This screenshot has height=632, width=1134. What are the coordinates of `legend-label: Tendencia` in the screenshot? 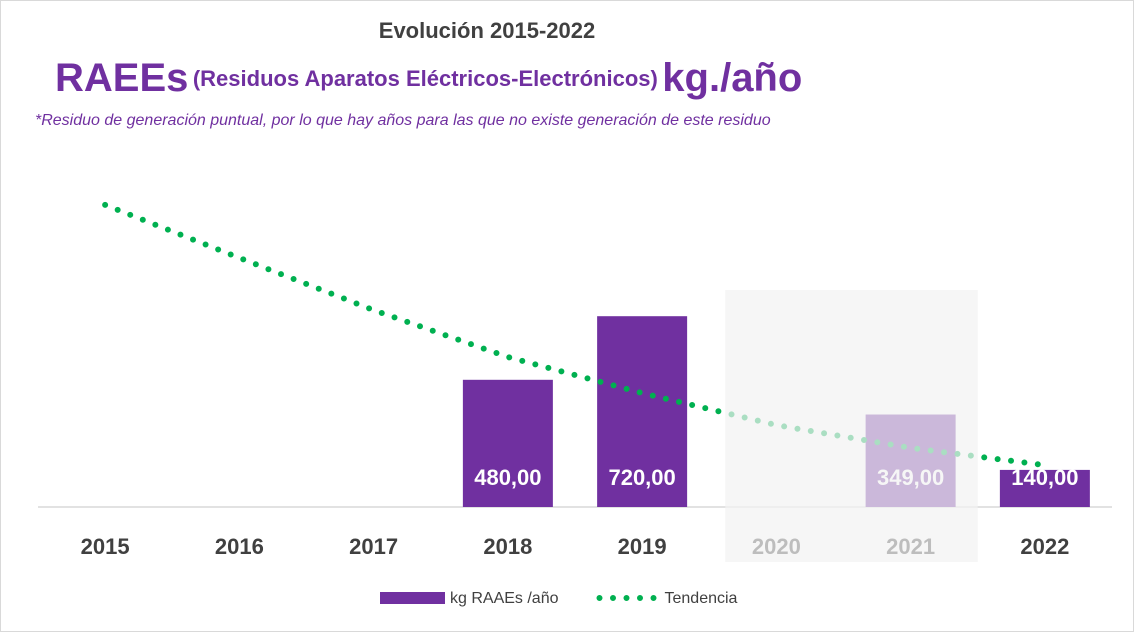 It's located at (701, 598).